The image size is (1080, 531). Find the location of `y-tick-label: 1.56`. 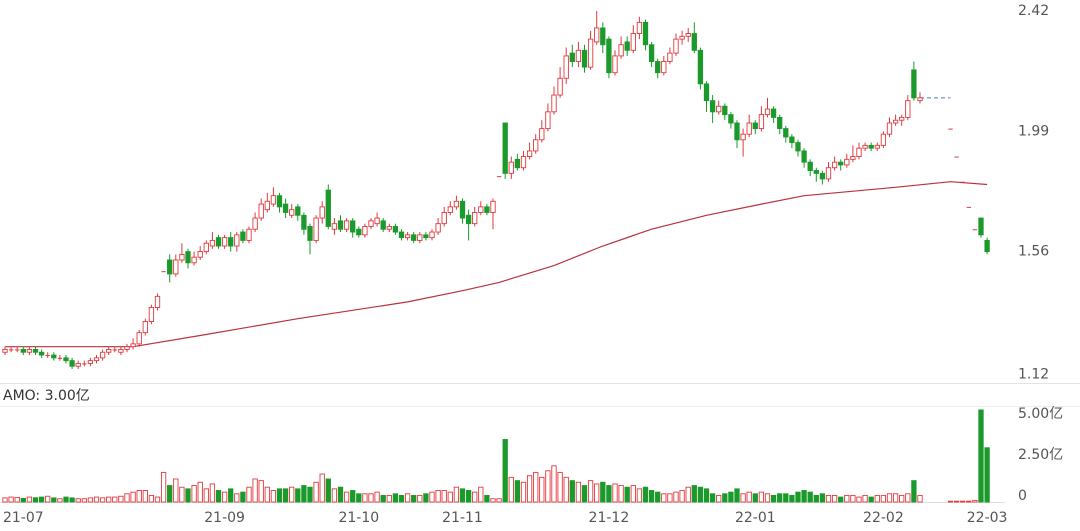

y-tick-label: 1.56 is located at coordinates (1033, 252).